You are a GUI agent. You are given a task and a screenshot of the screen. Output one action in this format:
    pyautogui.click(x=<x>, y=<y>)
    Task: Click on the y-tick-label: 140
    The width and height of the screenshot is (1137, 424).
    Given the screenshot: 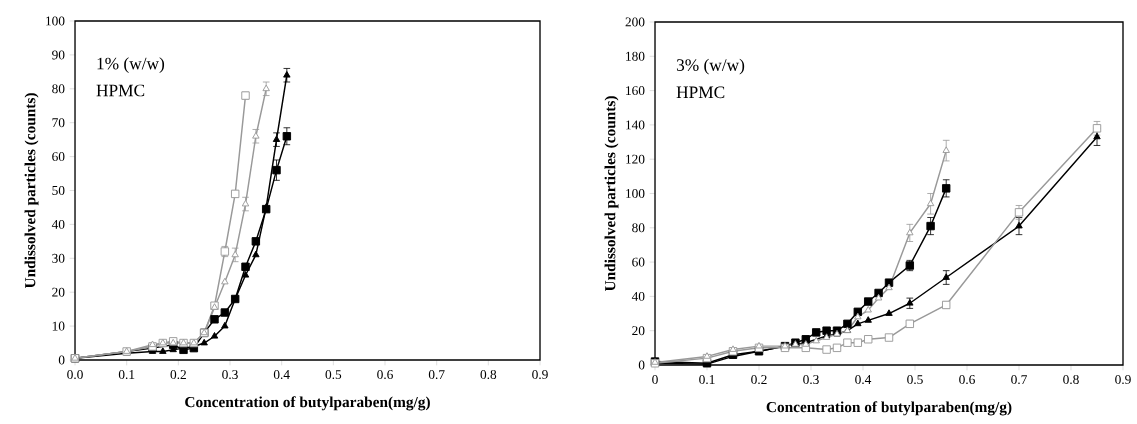 What is the action you would take?
    pyautogui.click(x=635, y=125)
    